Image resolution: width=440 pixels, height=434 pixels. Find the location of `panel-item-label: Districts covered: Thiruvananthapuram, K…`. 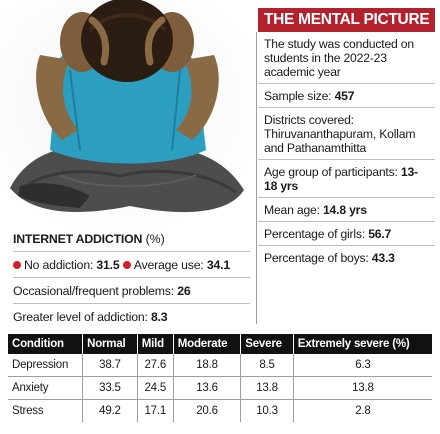

panel-item-label: Districts covered: Thiruvananthapuram, K… is located at coordinates (340, 134).